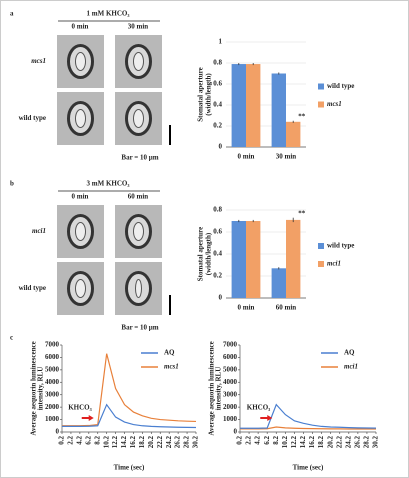 The image size is (409, 478). I want to click on arrow-head, so click(270, 418).